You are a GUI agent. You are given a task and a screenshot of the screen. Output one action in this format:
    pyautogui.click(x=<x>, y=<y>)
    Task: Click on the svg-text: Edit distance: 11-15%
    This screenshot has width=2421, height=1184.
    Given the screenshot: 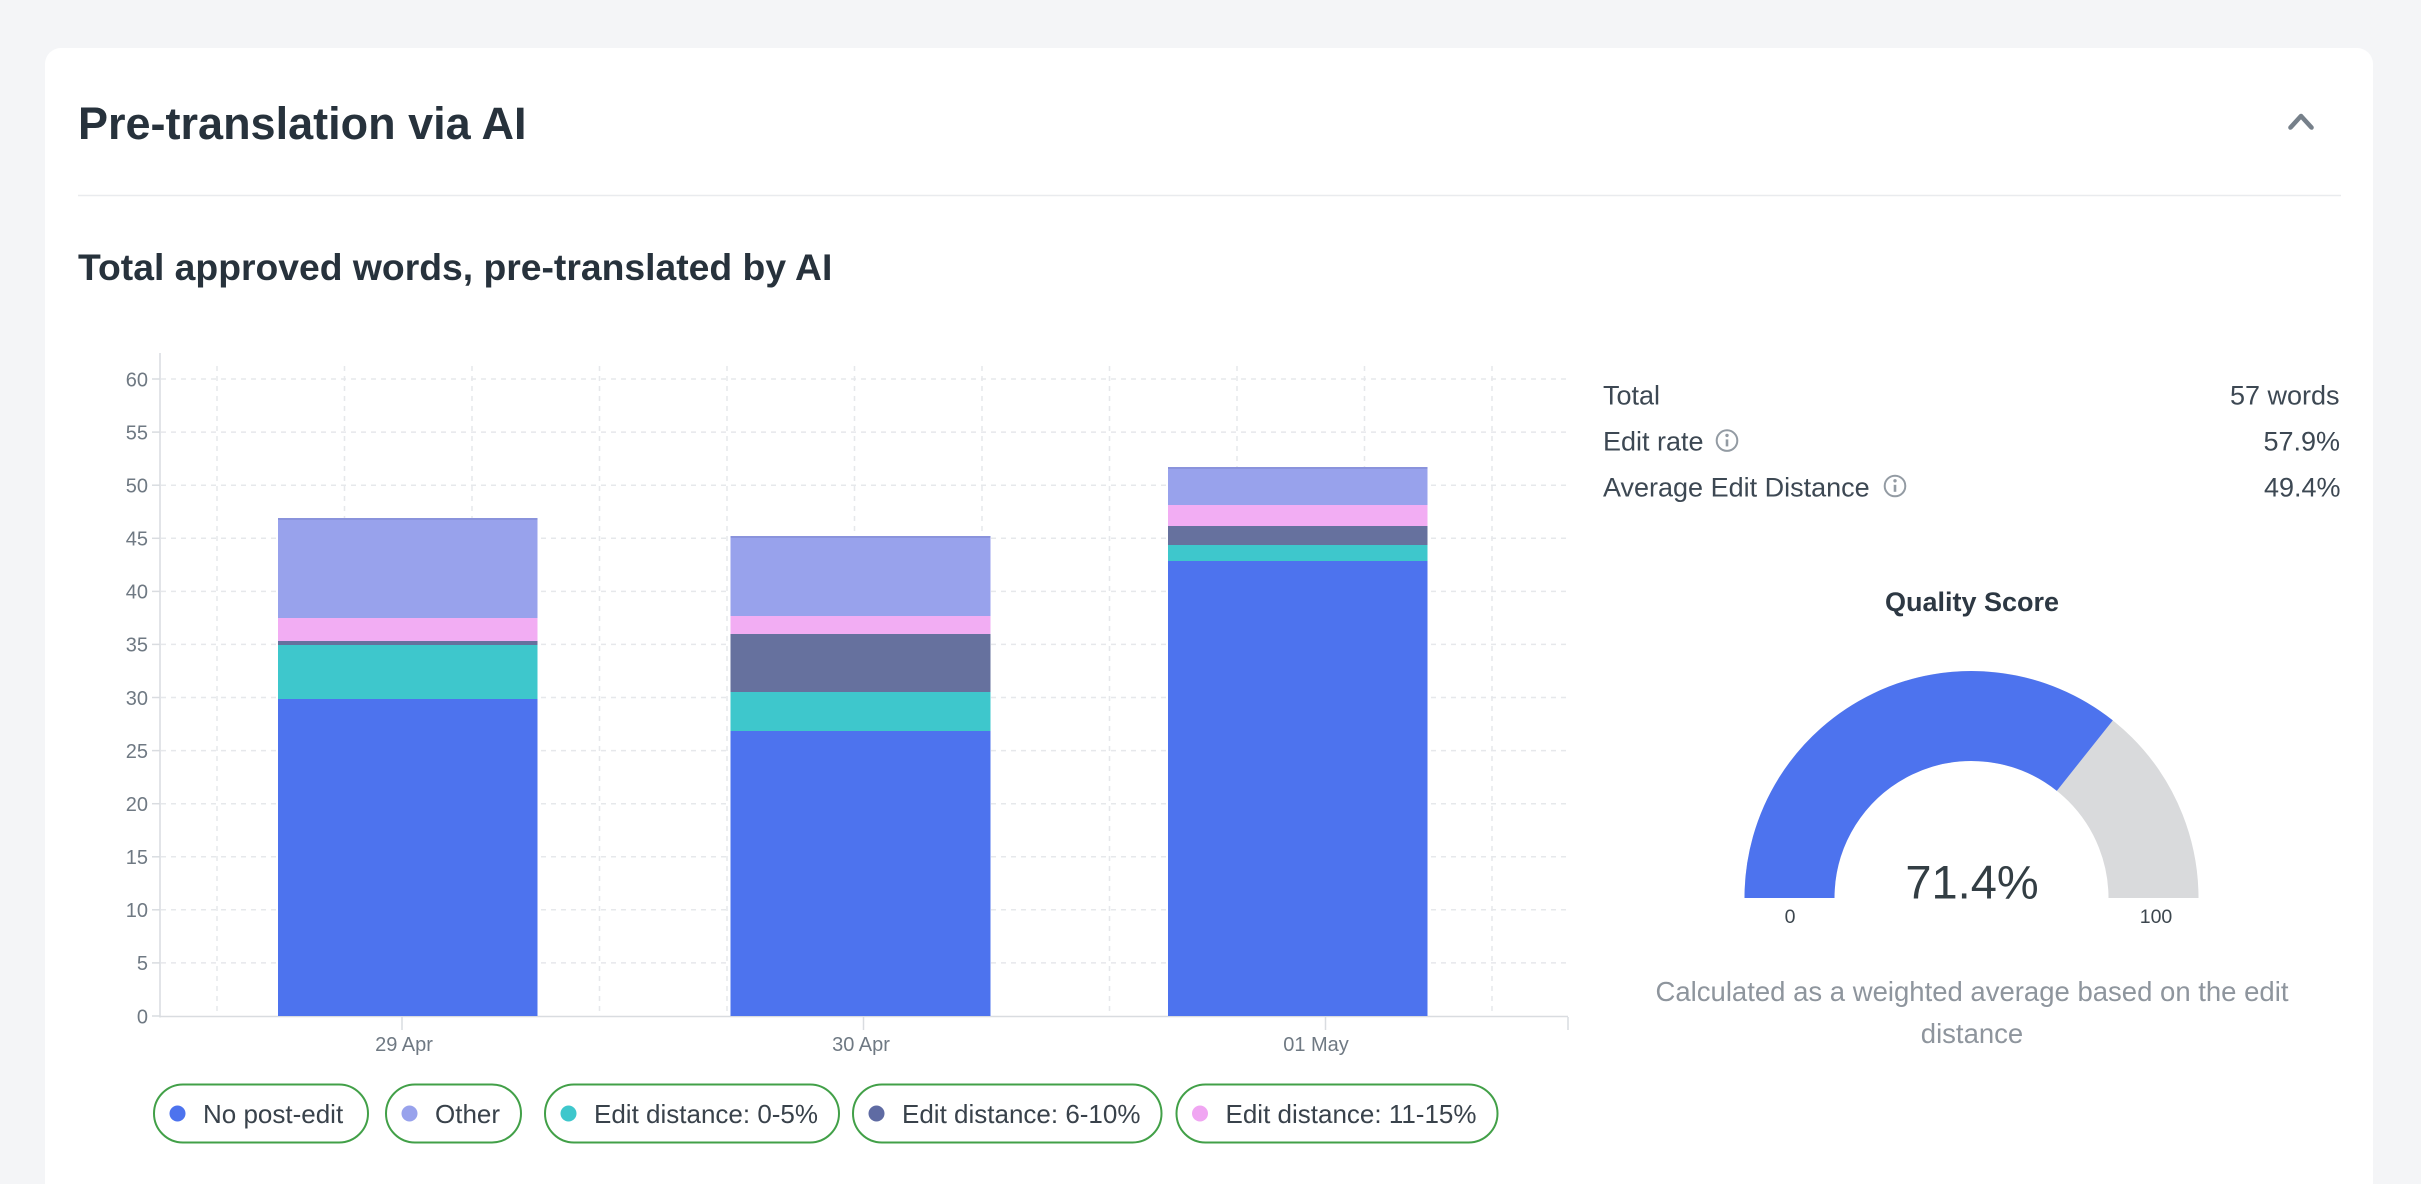 What is the action you would take?
    pyautogui.click(x=1351, y=1114)
    